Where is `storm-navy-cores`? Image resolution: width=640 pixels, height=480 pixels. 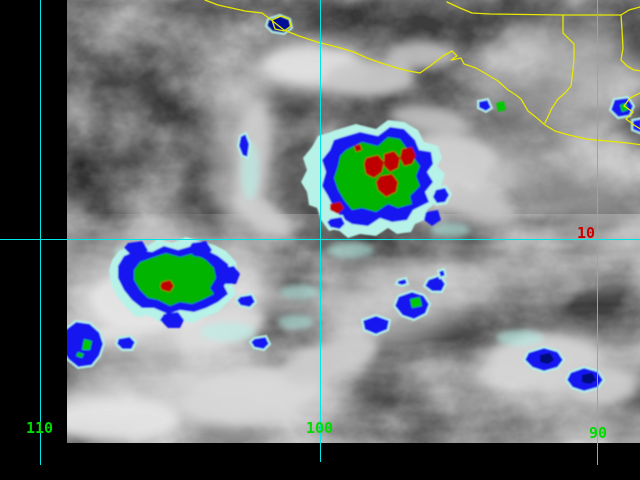
storm-navy-cores is located at coordinates (568, 368).